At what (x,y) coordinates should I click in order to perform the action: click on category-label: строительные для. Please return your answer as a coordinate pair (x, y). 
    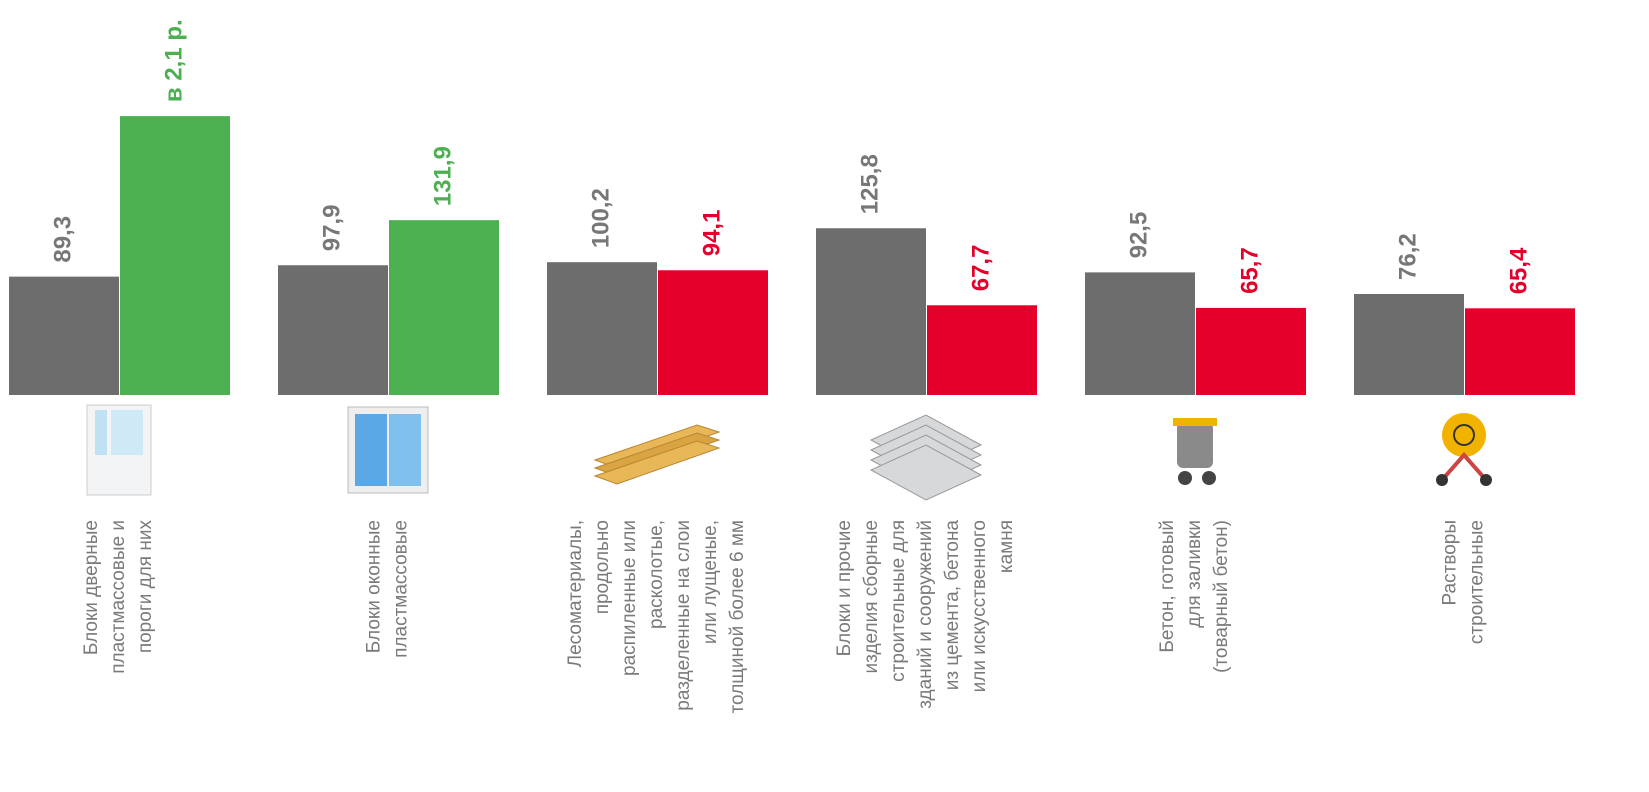
    Looking at the image, I should click on (898, 601).